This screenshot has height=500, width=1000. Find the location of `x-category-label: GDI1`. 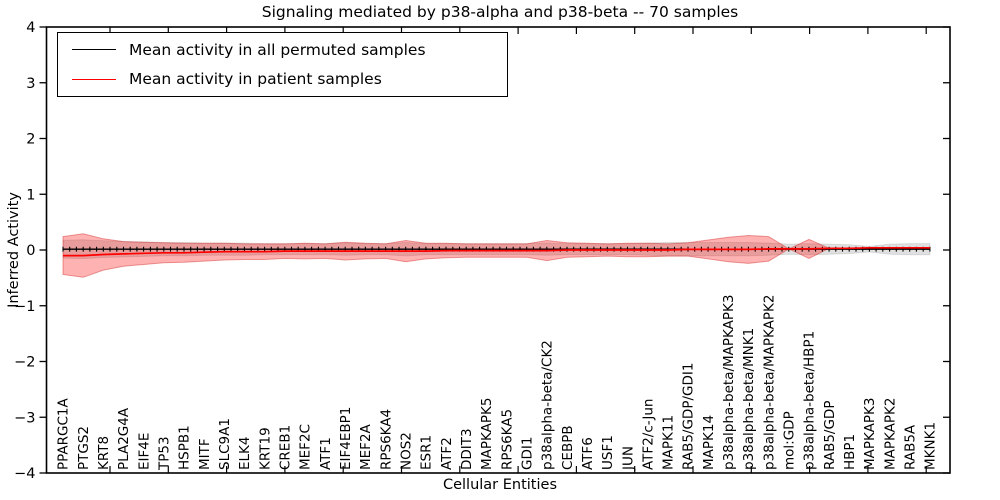

x-category-label: GDI1 is located at coordinates (527, 453).